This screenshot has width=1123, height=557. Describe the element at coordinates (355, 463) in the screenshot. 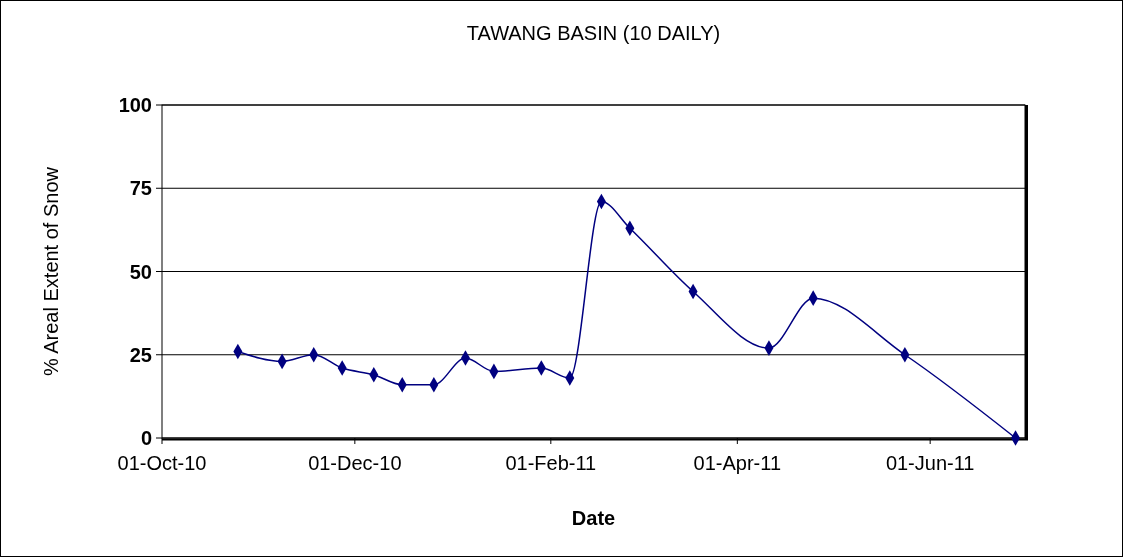

I see `x-tick-label: 01-Dec-10` at that location.